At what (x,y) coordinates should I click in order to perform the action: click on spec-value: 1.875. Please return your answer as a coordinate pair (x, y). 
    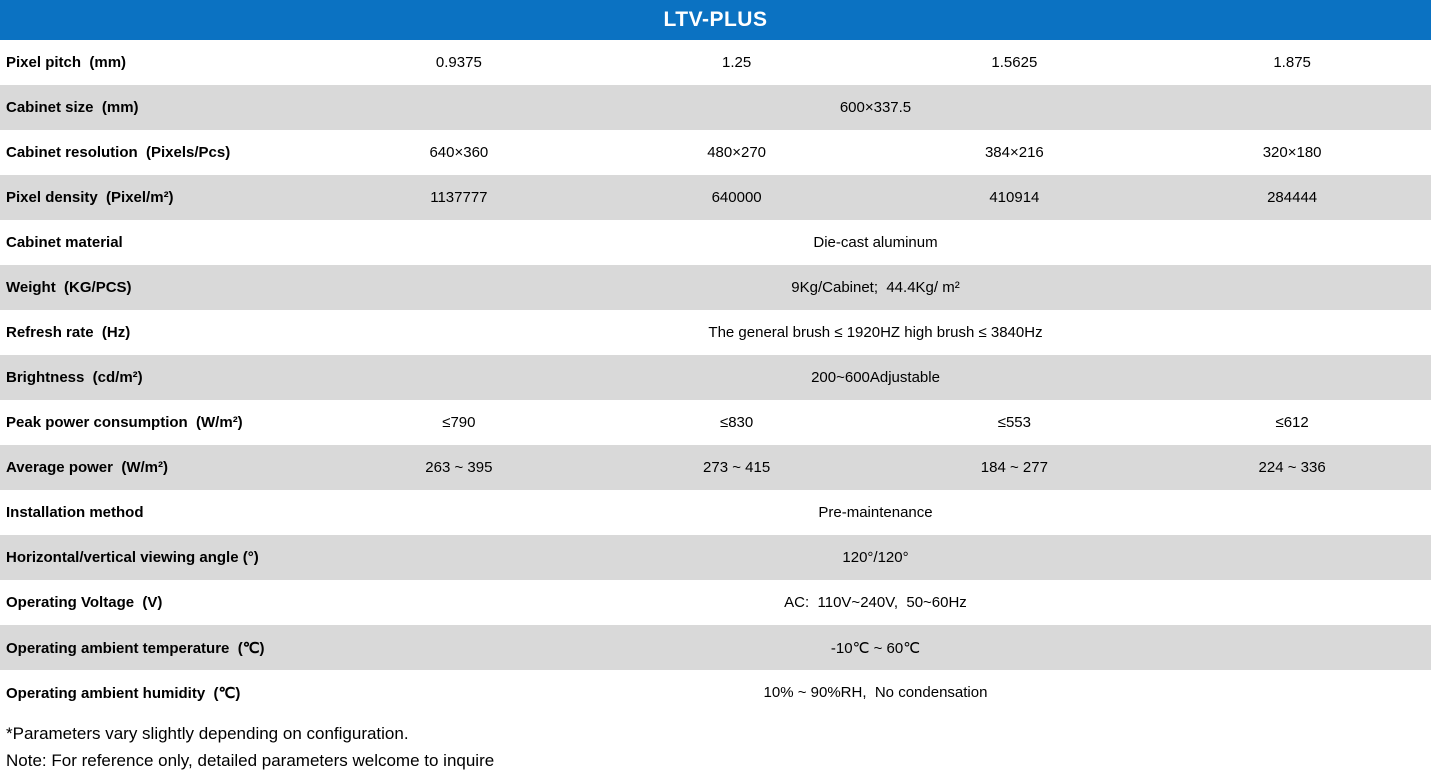
    Looking at the image, I should click on (1292, 62).